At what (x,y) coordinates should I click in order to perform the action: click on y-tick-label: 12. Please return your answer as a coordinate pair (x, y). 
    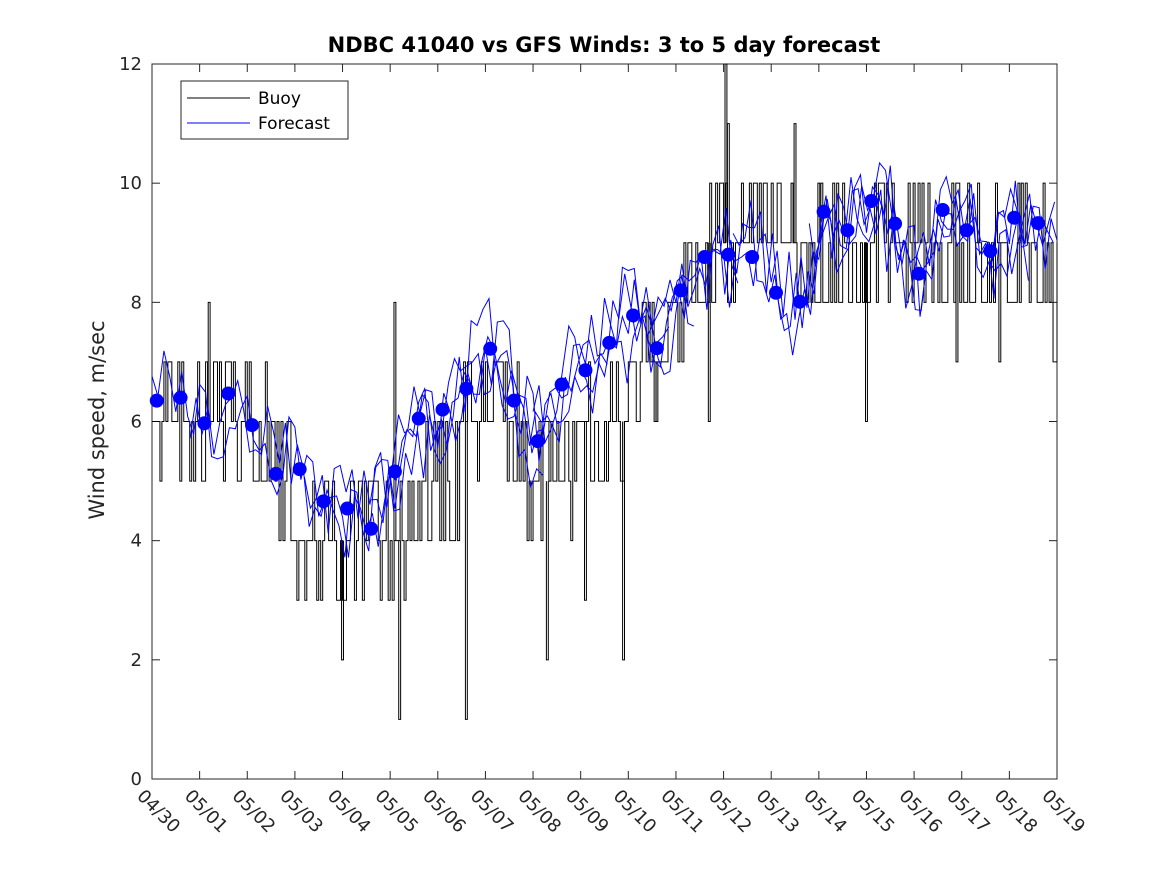
    Looking at the image, I should click on (130, 64).